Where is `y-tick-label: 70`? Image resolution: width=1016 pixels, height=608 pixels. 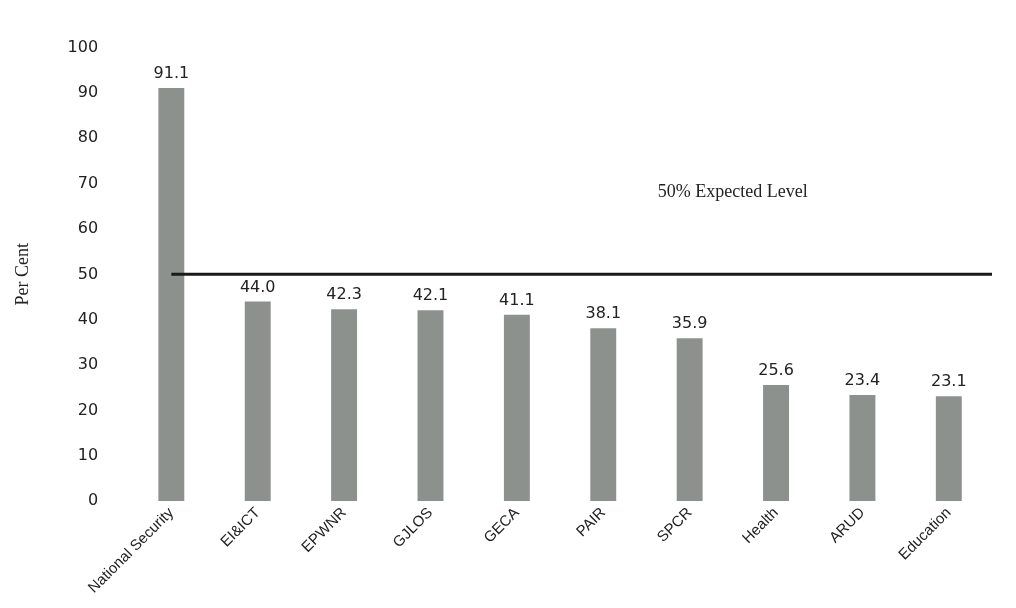 y-tick-label: 70 is located at coordinates (88, 182).